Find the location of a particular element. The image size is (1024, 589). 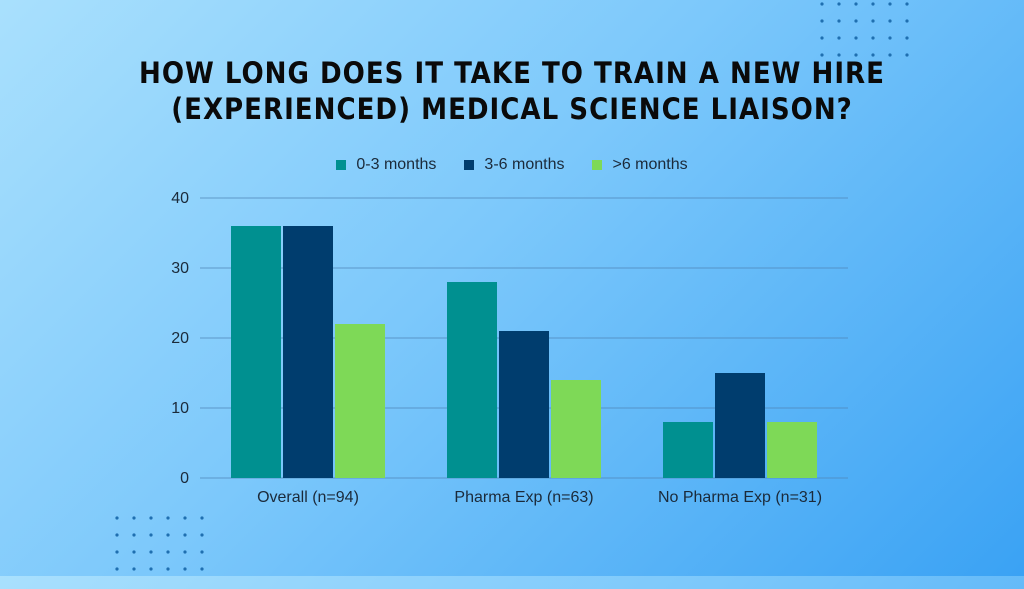

x-tick-label-1: Pharma Exp (n=63) is located at coordinates (523, 497).